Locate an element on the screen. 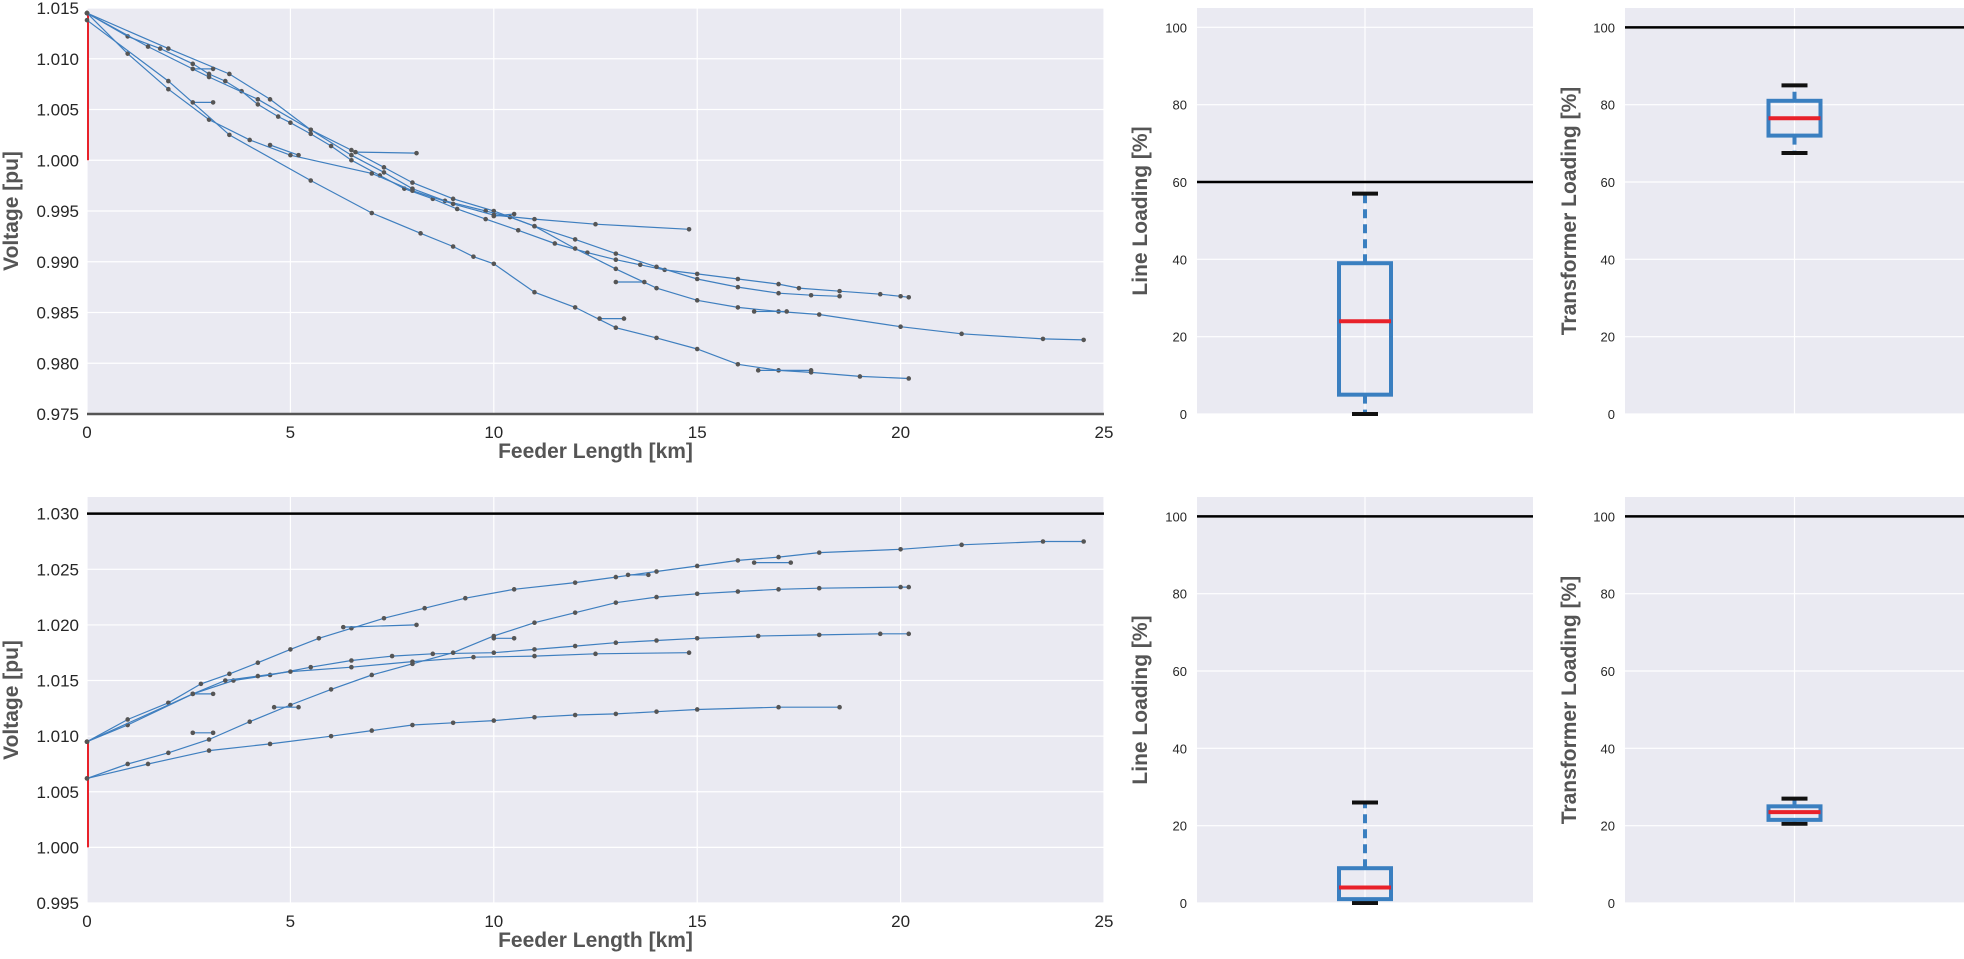  x-axis-label: Feeder Length [km] is located at coordinates (595, 451).